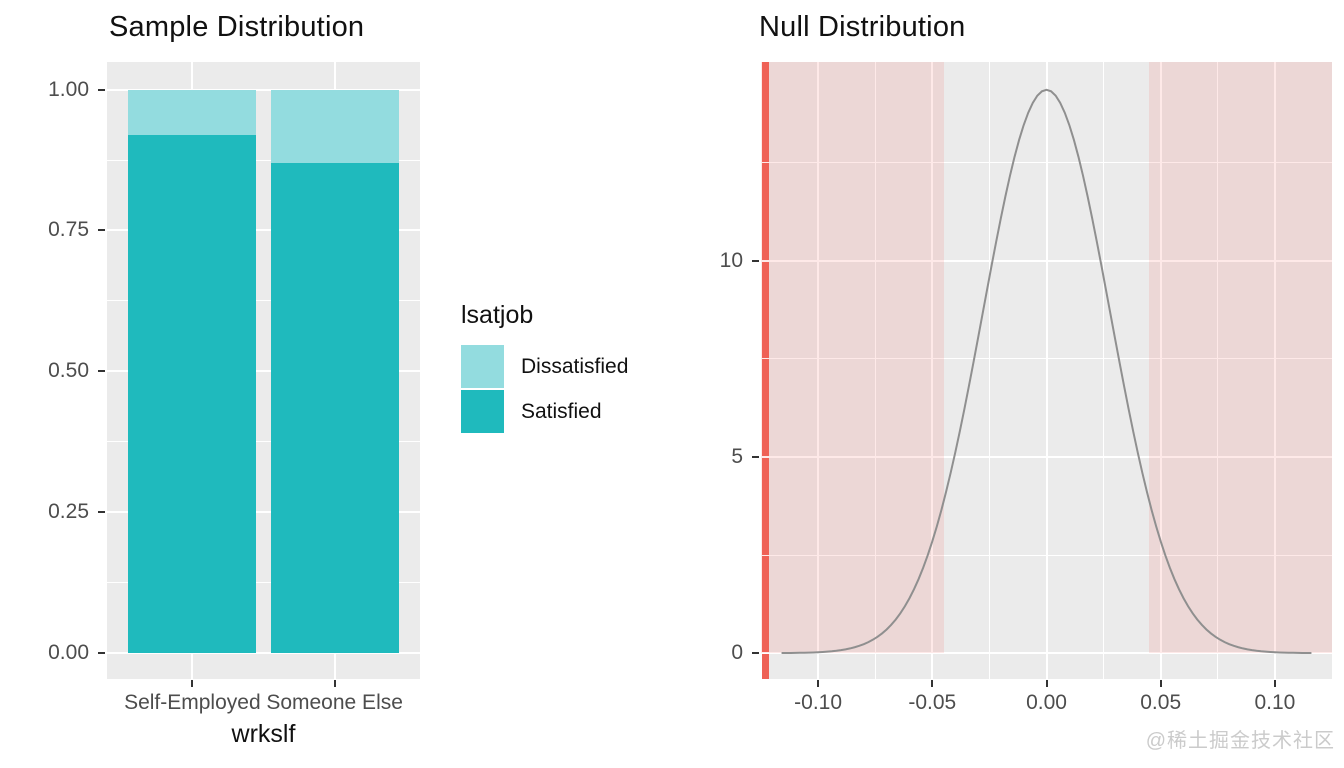 The image size is (1344, 768). I want to click on legend-item-satisfied: Satisfied, so click(544, 411).